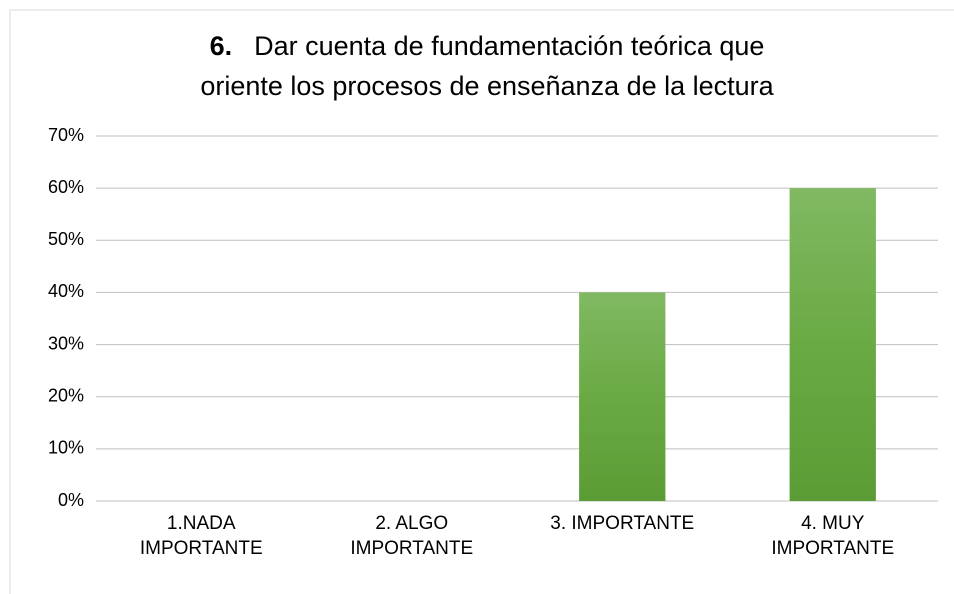 This screenshot has width=954, height=594. What do you see at coordinates (71, 500) in the screenshot?
I see `y-tick-label: 0%` at bounding box center [71, 500].